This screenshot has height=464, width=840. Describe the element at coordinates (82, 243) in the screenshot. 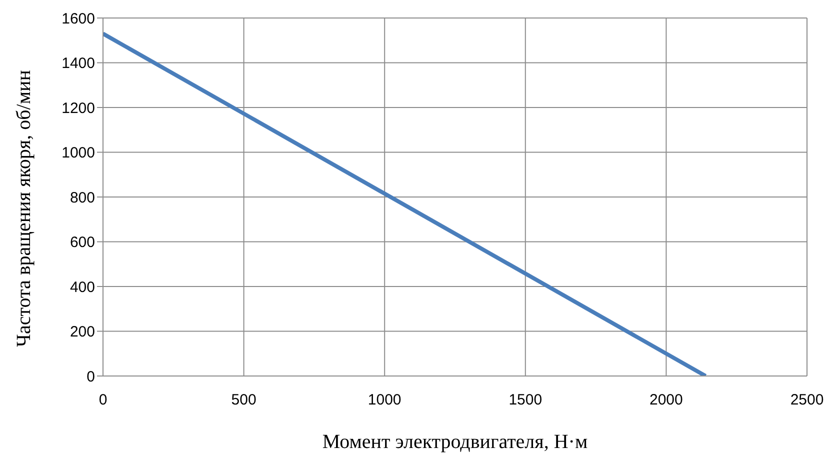

I see `y-tick-label: 600` at that location.